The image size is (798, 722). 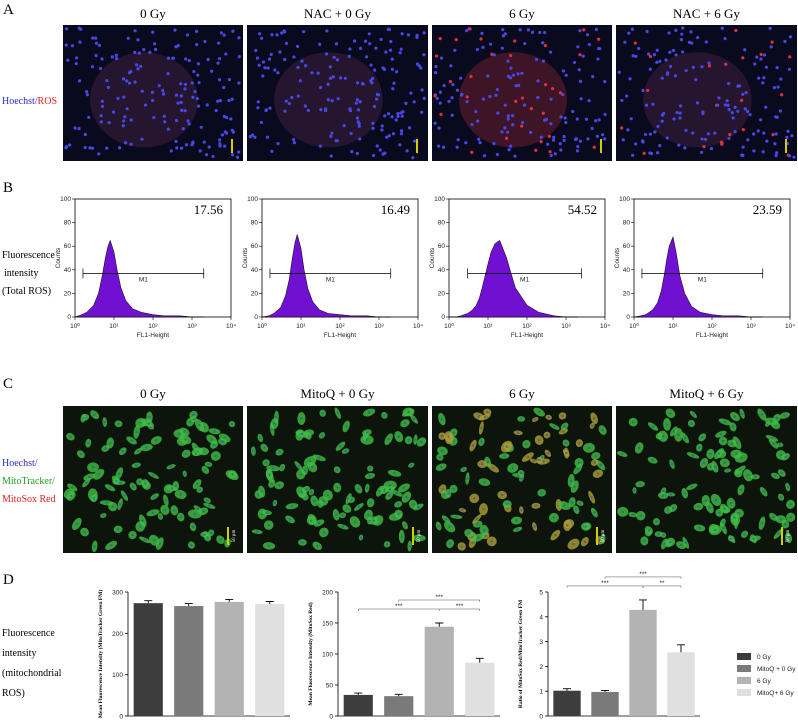 I want to click on annotation: 23.59, so click(x=767, y=209).